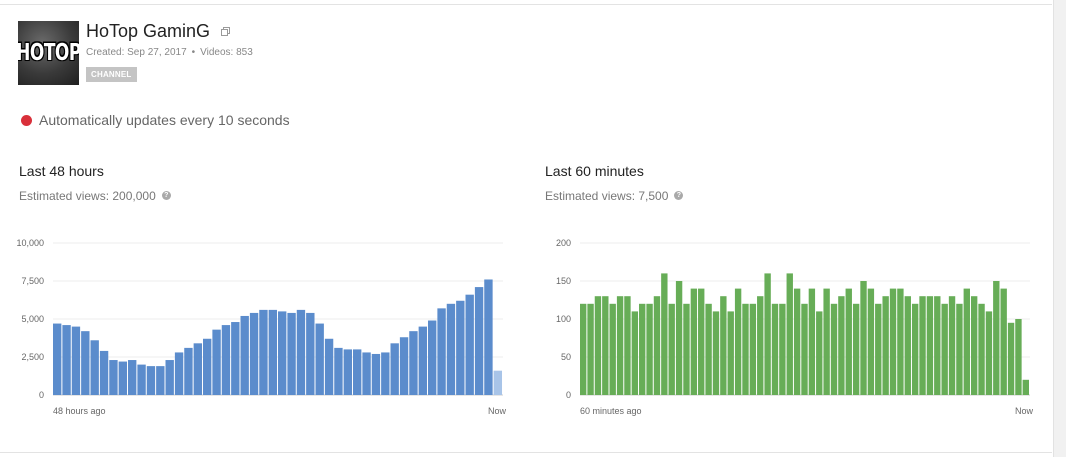  I want to click on channel-name: HoTop GaminG, so click(148, 31).